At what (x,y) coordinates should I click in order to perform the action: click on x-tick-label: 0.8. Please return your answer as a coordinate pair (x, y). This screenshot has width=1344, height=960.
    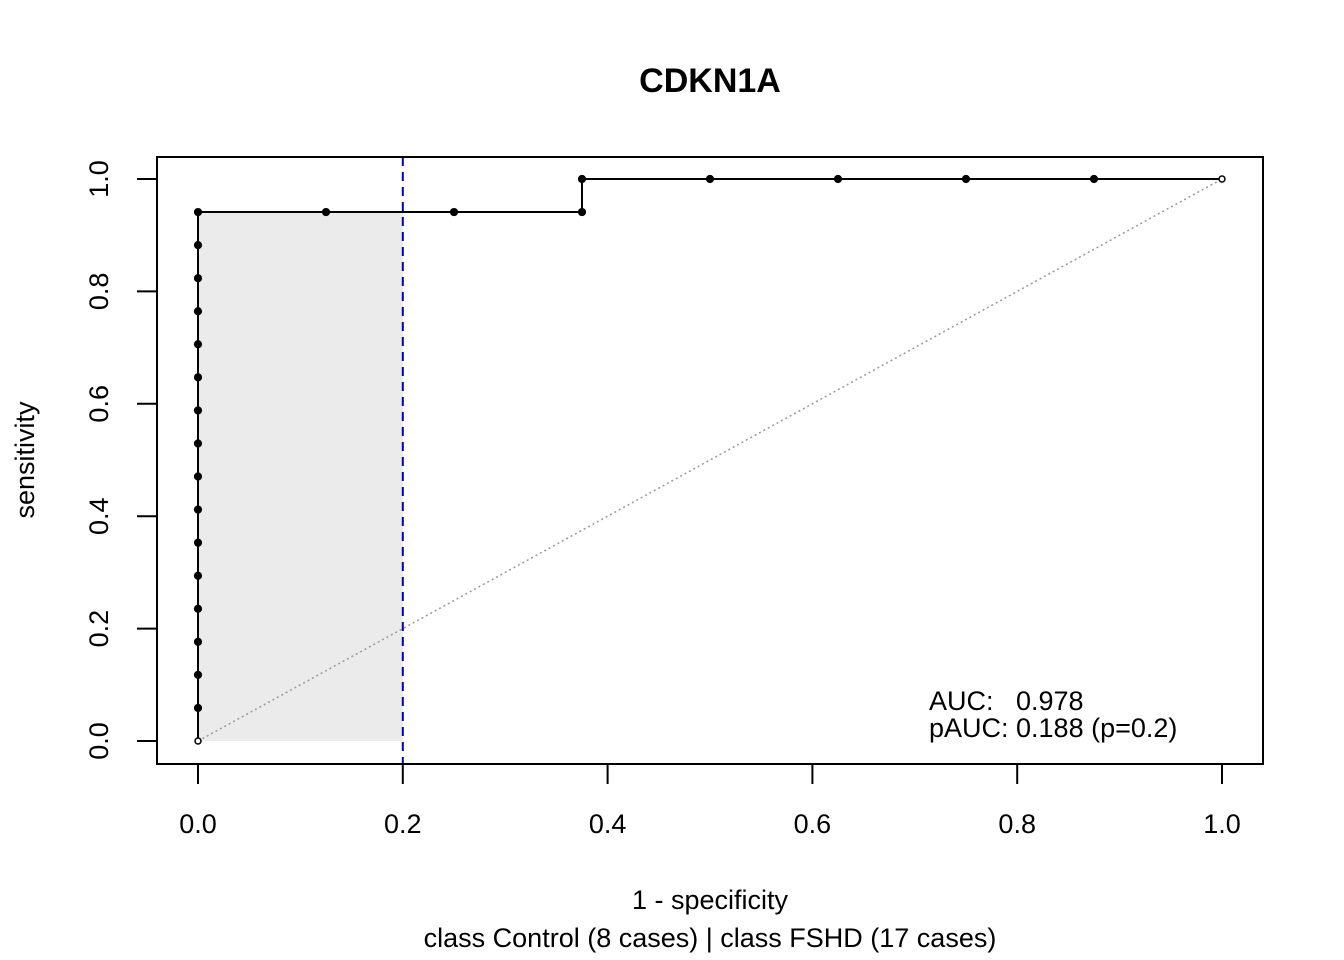
    Looking at the image, I should click on (1017, 824).